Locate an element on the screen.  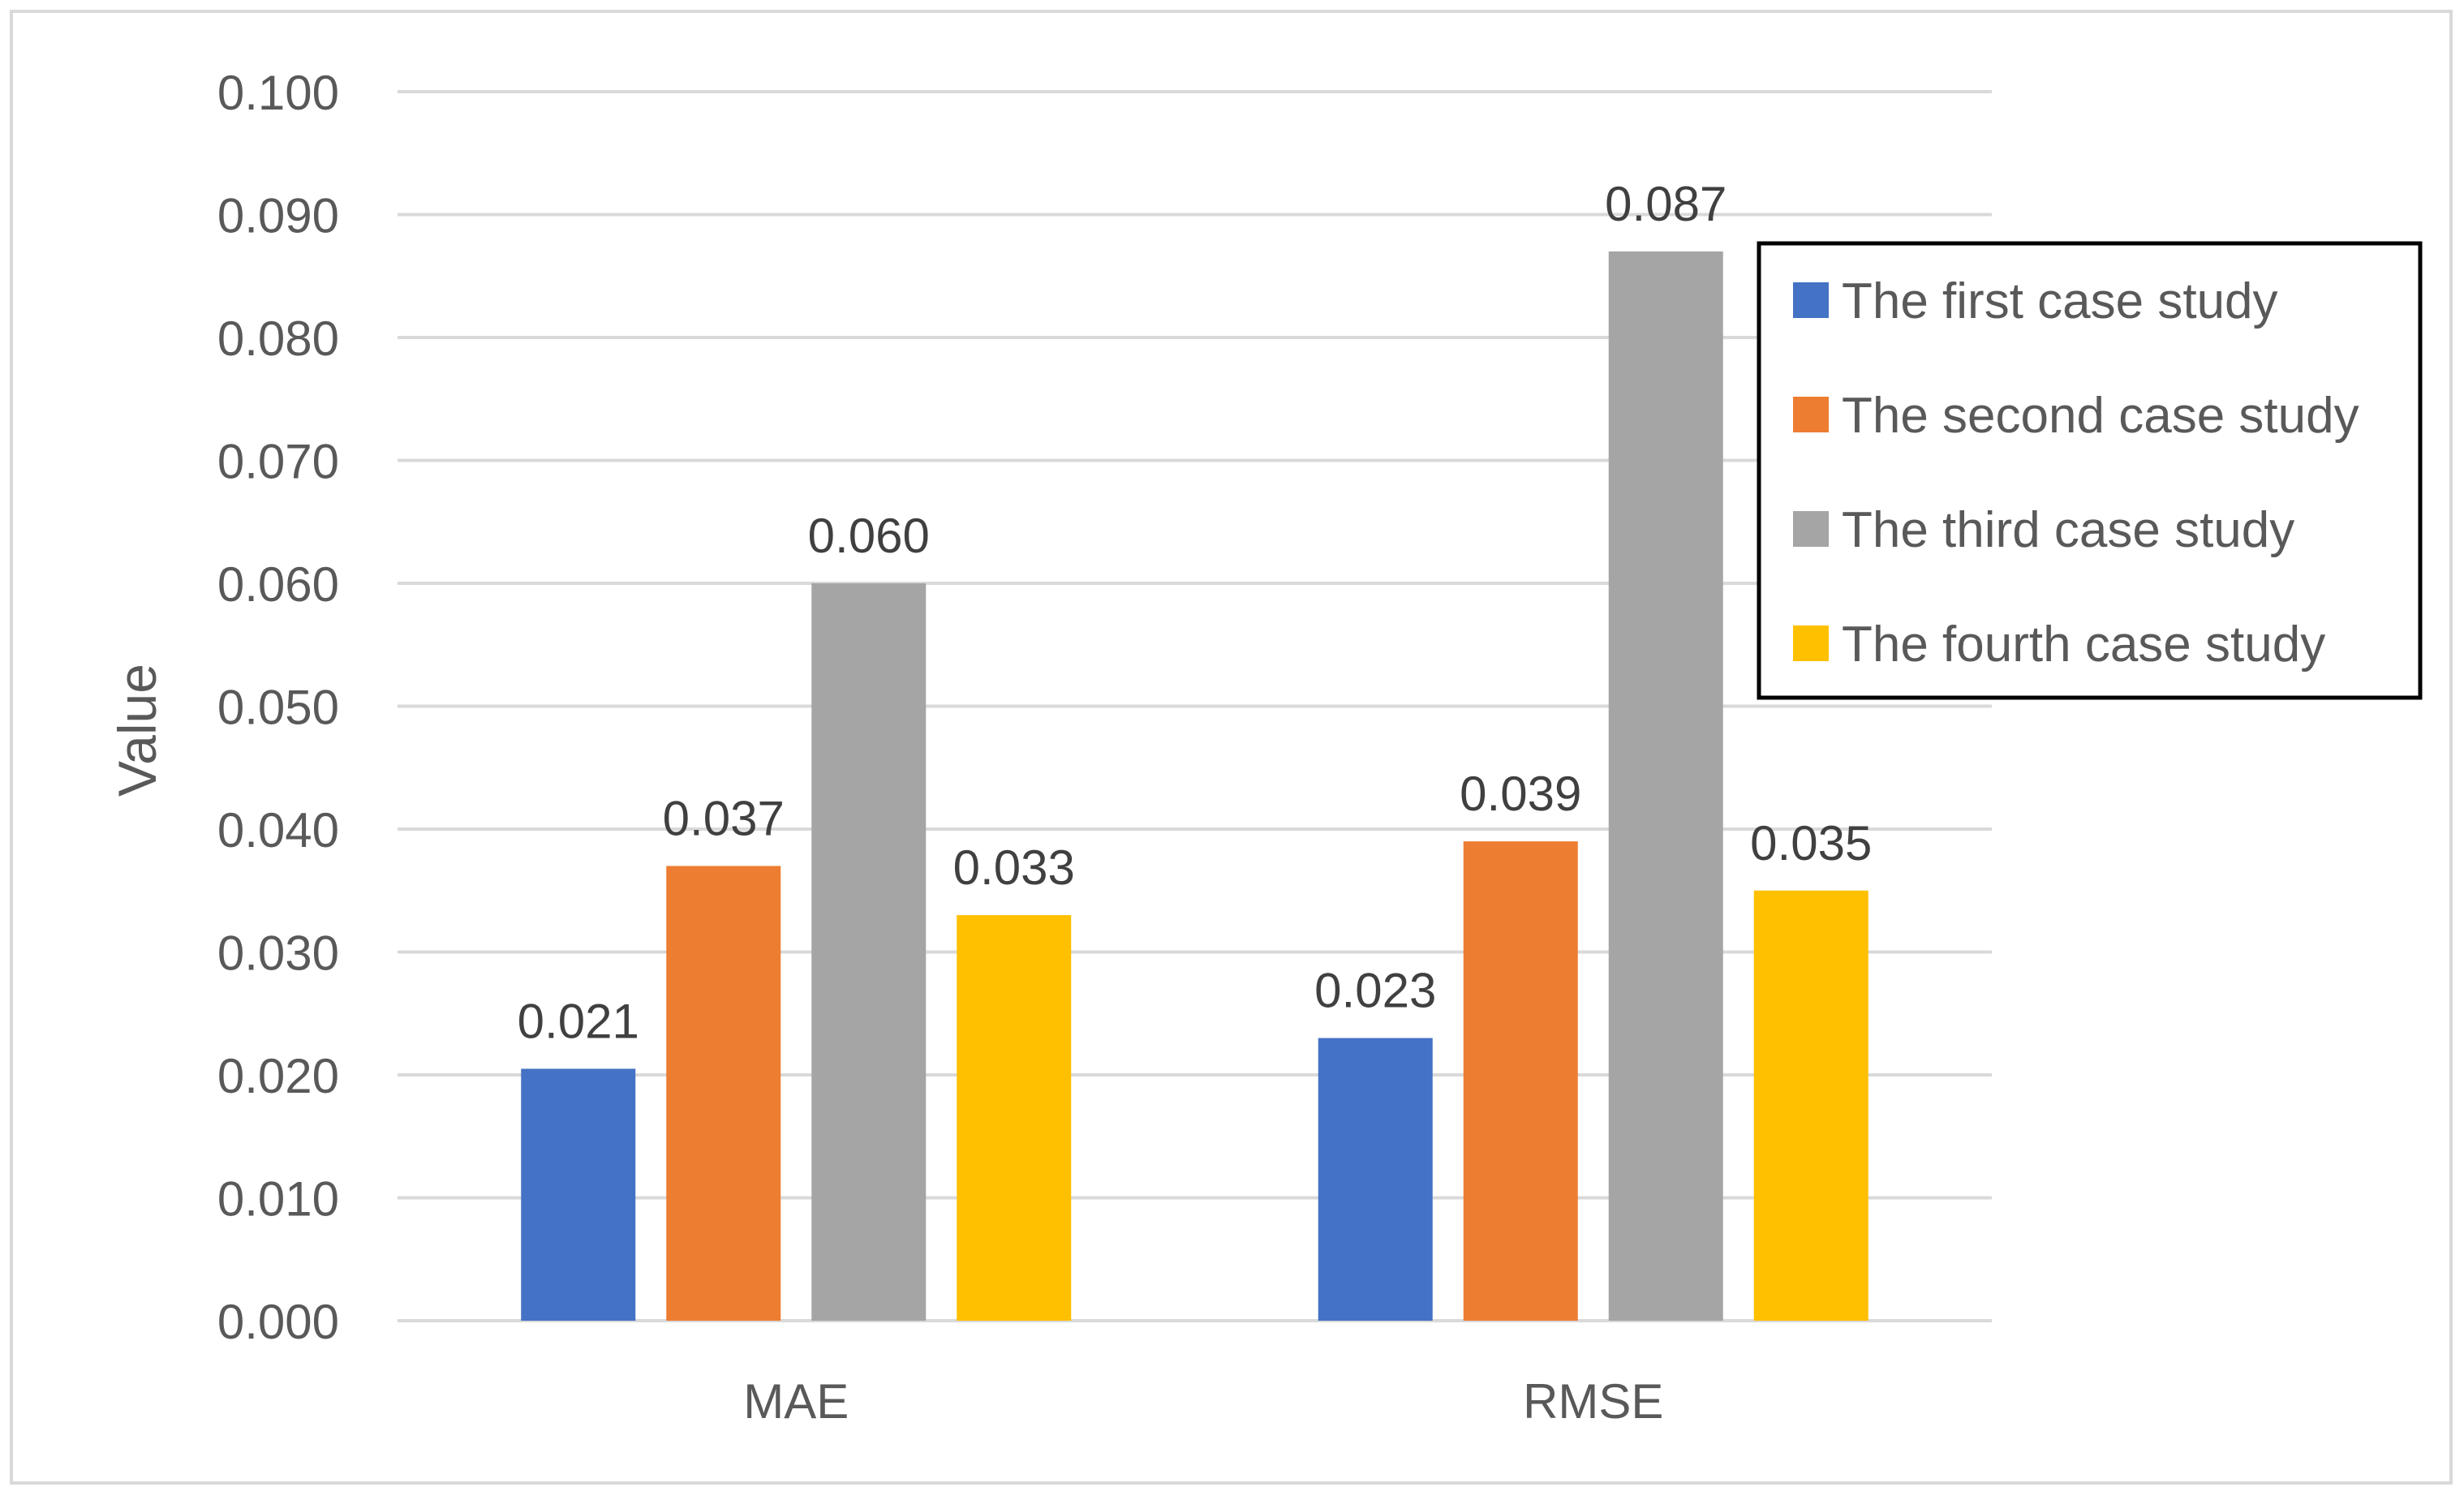
data-label: 0.039 is located at coordinates (1520, 794).